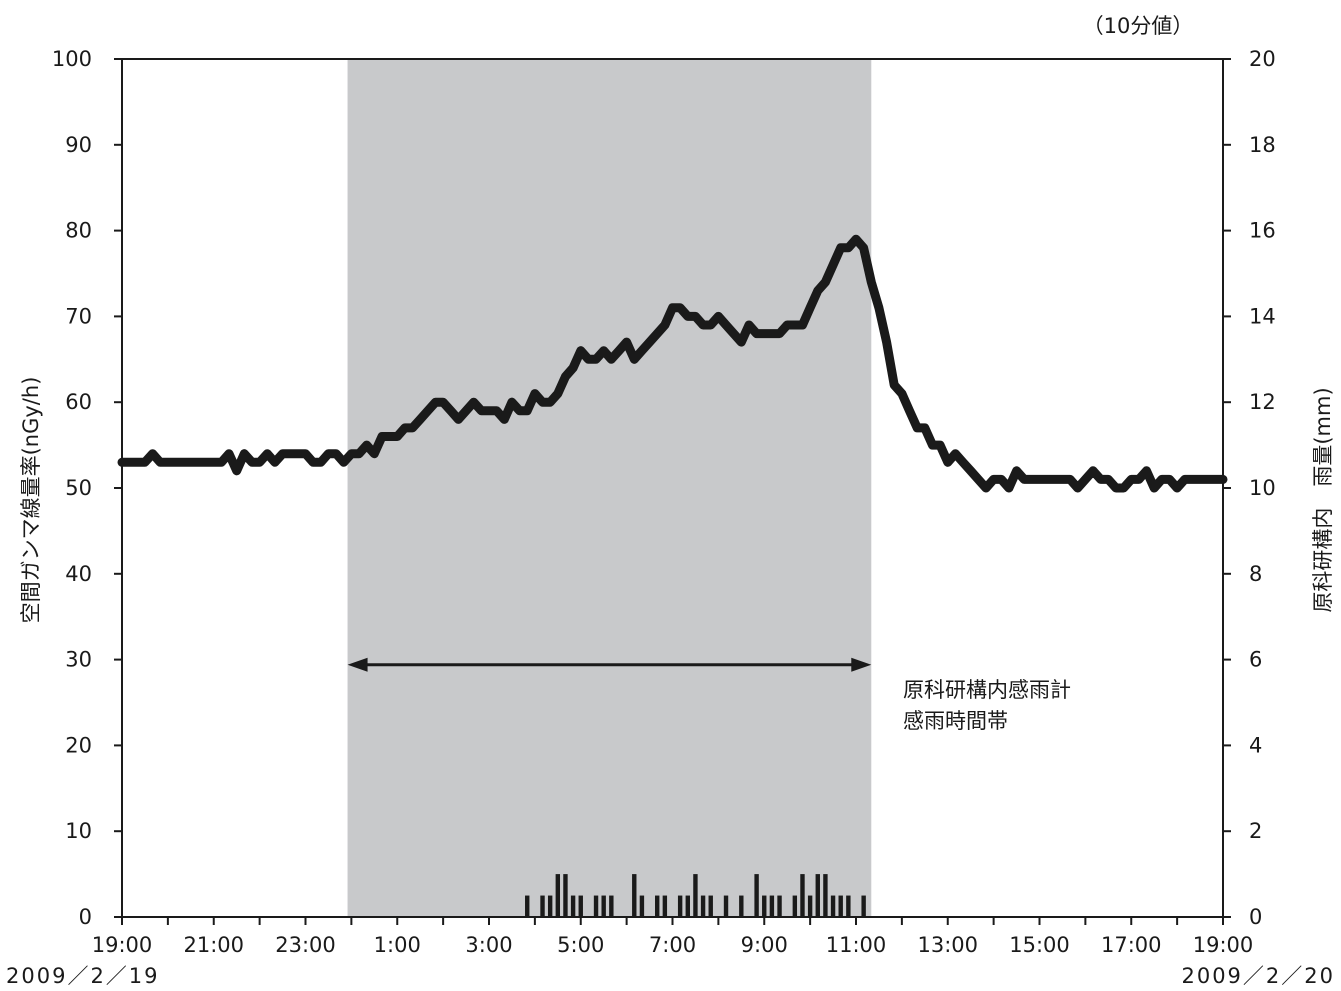  I want to click on y-tick-label: 30, so click(78, 660).